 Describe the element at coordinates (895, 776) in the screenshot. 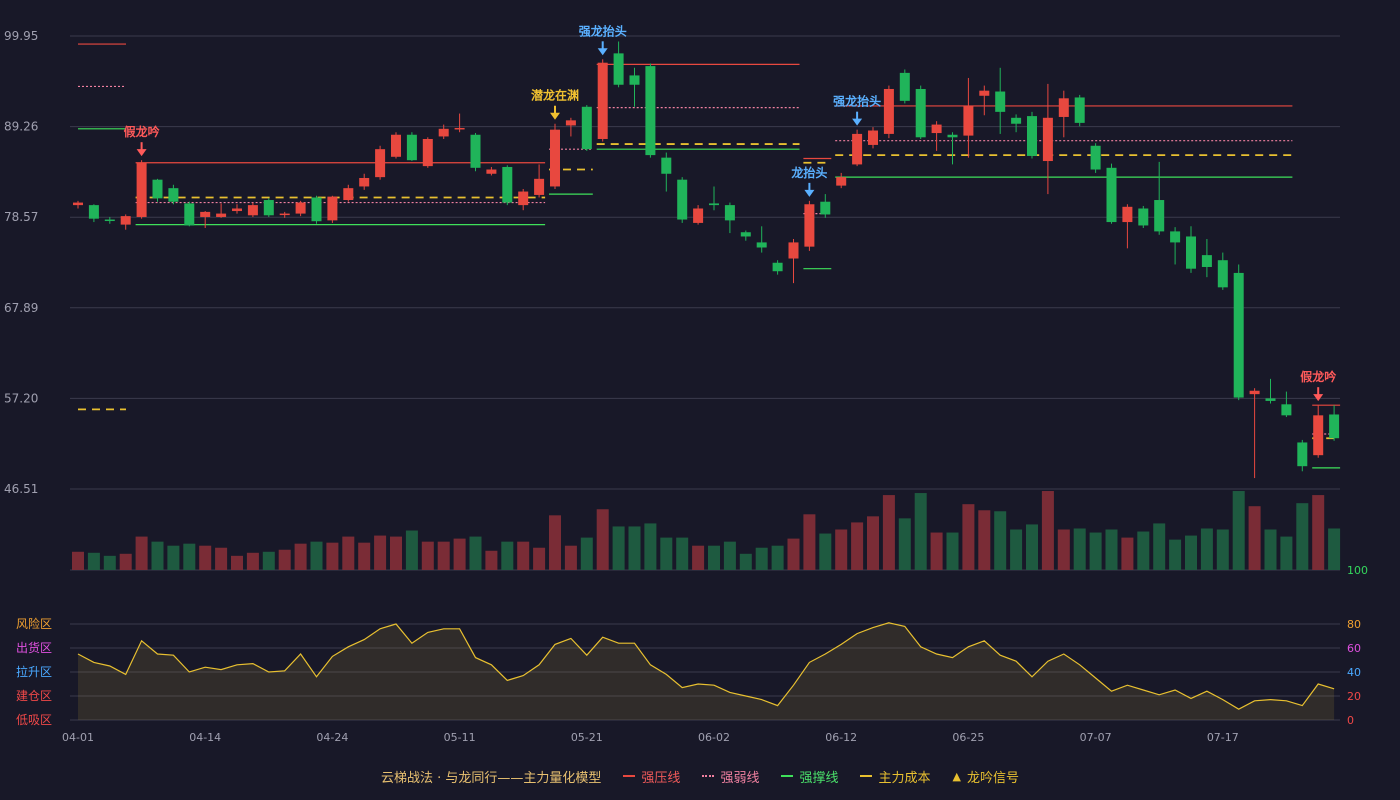

I see `legend-item-cost: 主力成本` at that location.